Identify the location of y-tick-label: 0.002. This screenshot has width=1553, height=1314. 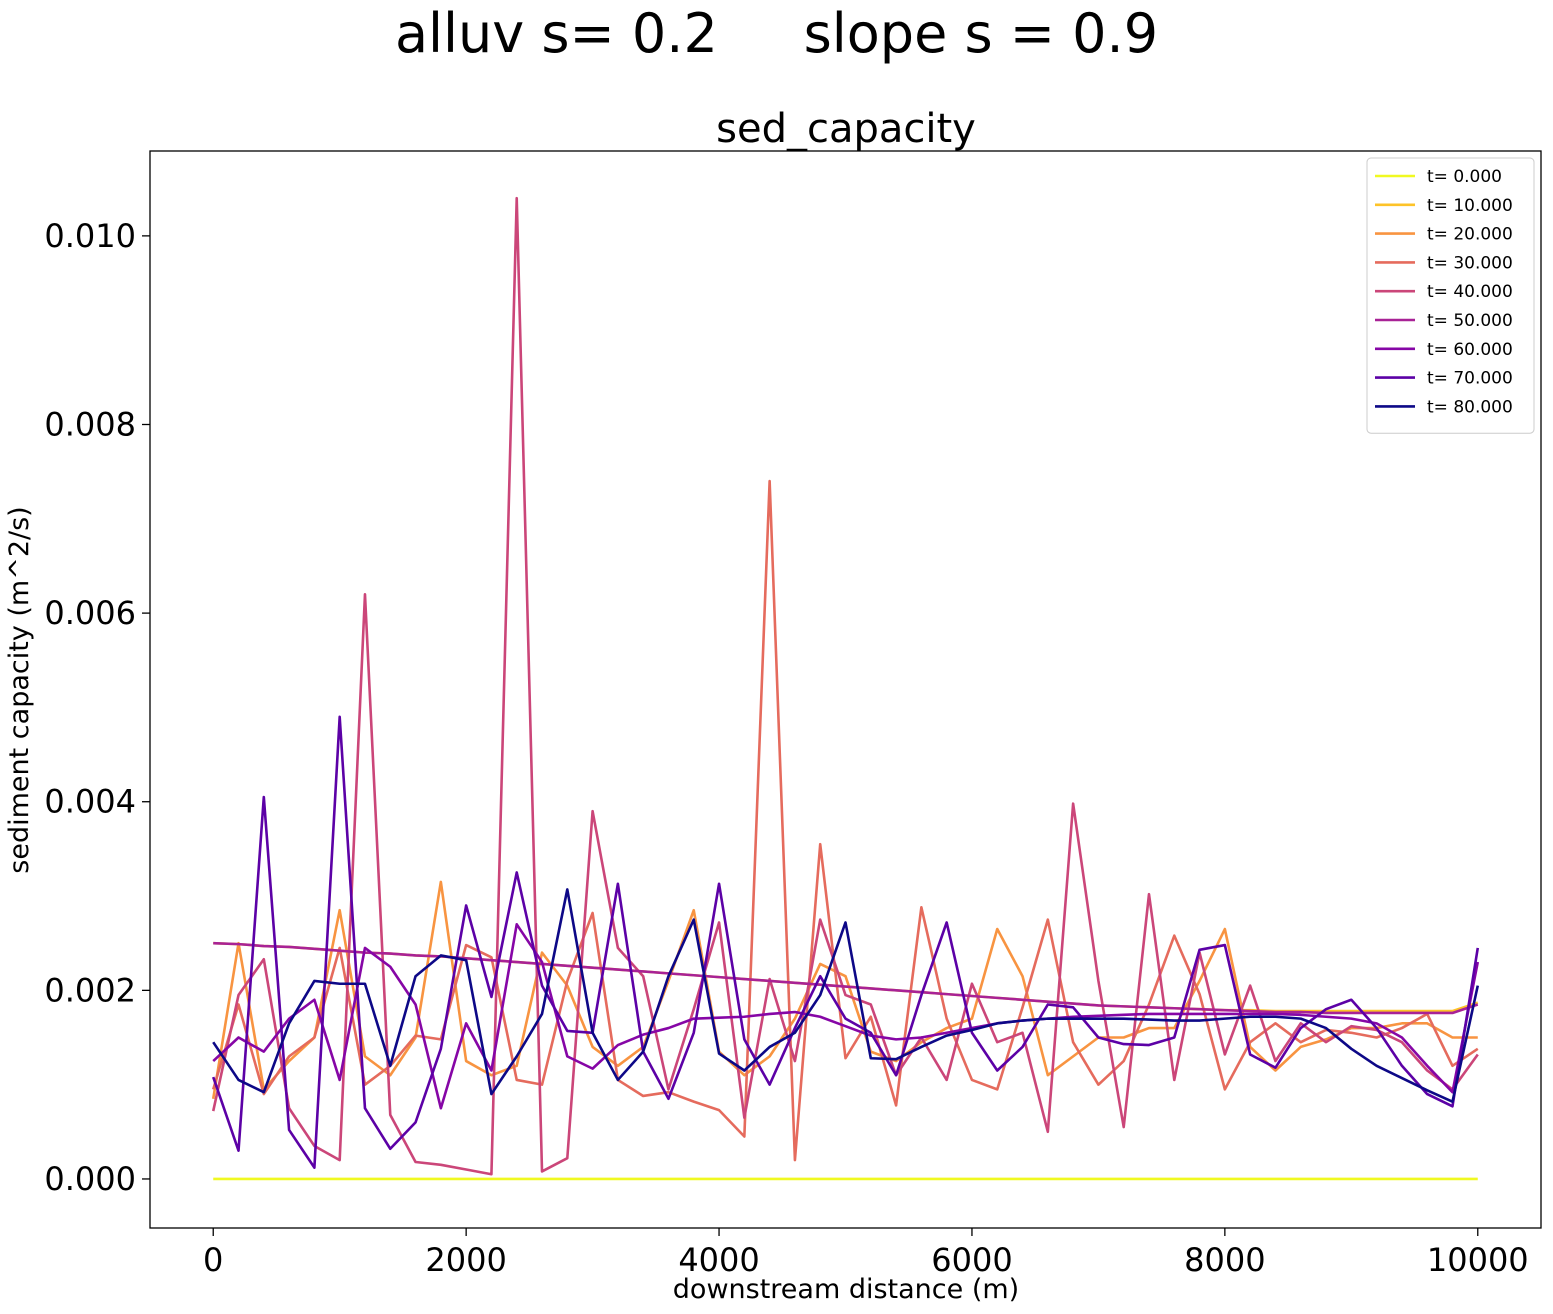
(90, 990).